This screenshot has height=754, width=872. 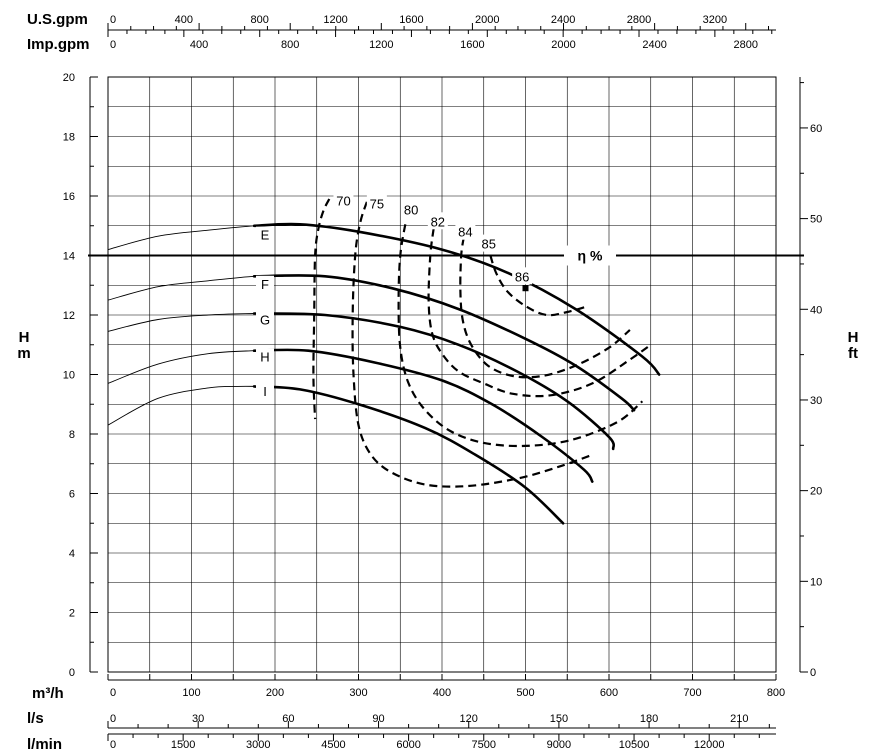 I want to click on efficiency-curve-label: 84, so click(x=465, y=232).